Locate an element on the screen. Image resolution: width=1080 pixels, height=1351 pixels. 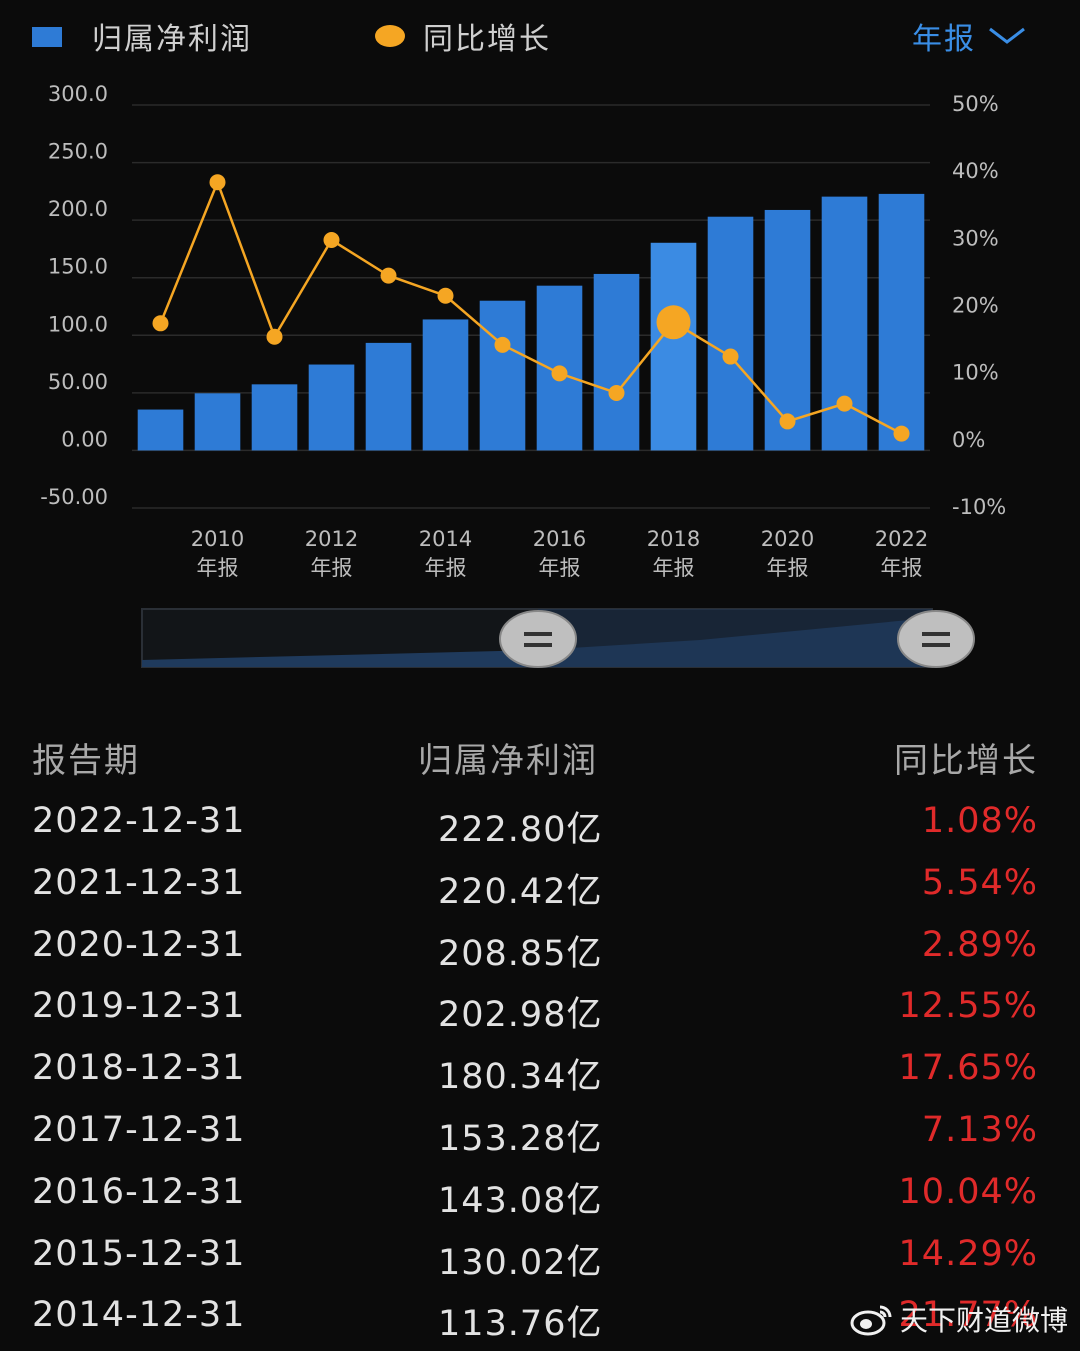
table-row: 2022-12-31 222.80亿 1.08% is located at coordinates (540, 826).